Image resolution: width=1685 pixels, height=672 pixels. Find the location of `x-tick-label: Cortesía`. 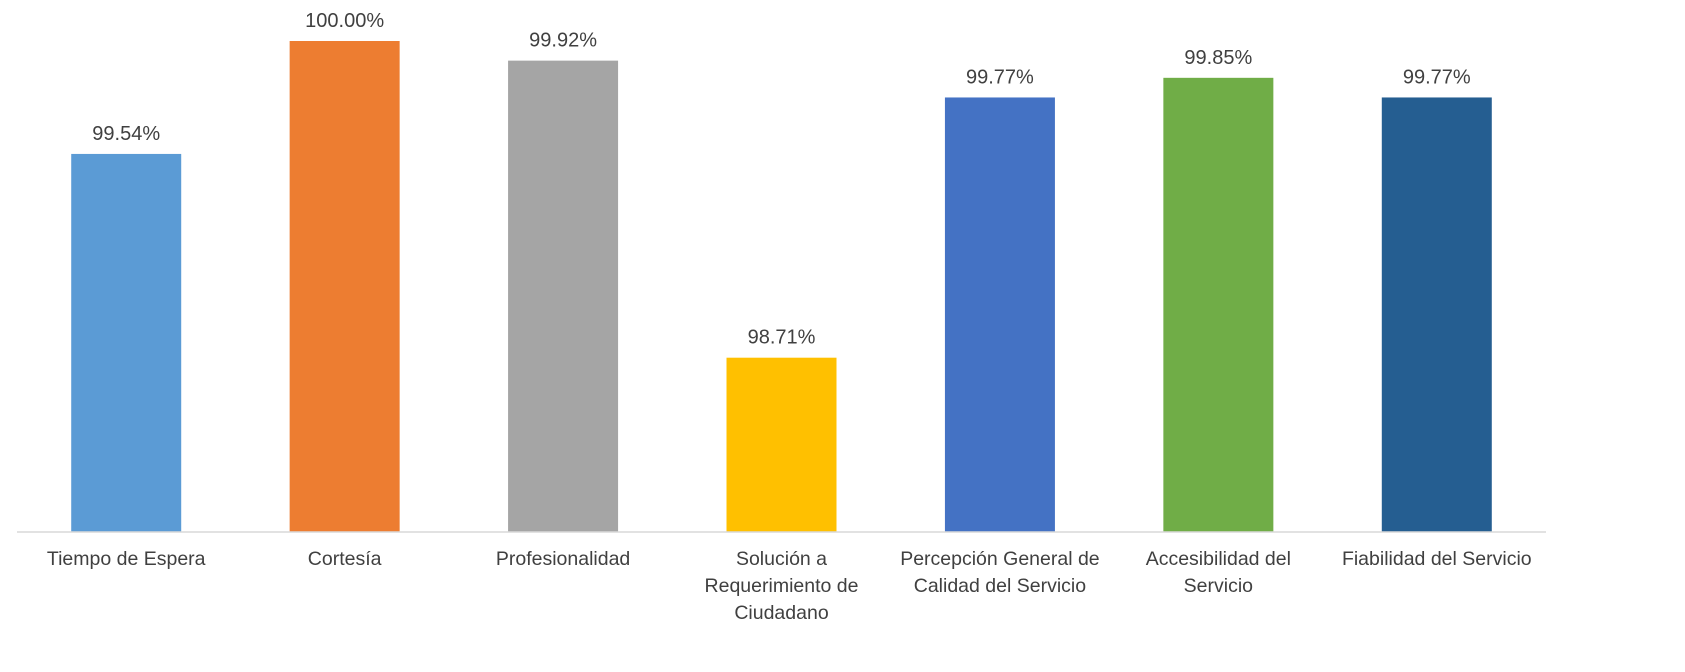

x-tick-label: Cortesía is located at coordinates (344, 559).